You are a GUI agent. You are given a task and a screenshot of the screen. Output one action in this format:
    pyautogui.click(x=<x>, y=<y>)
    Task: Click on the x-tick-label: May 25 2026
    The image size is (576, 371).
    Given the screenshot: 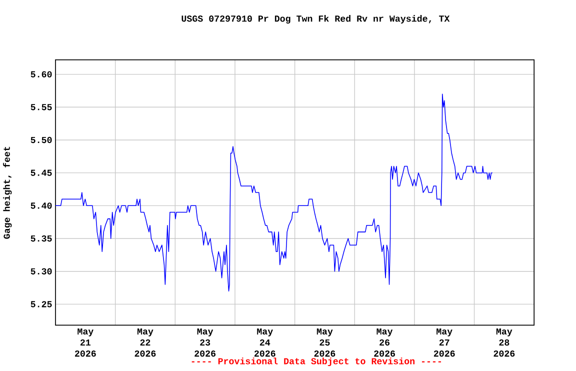 What is the action you would take?
    pyautogui.click(x=325, y=342)
    